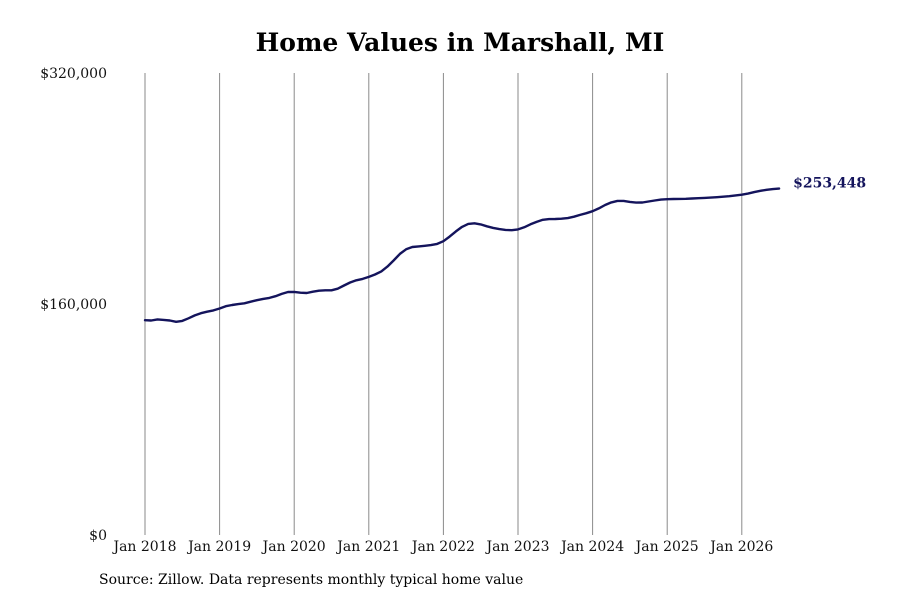 This screenshot has height=600, width=900. Describe the element at coordinates (367, 547) in the screenshot. I see `x-tick-label: Jan 2021` at that location.